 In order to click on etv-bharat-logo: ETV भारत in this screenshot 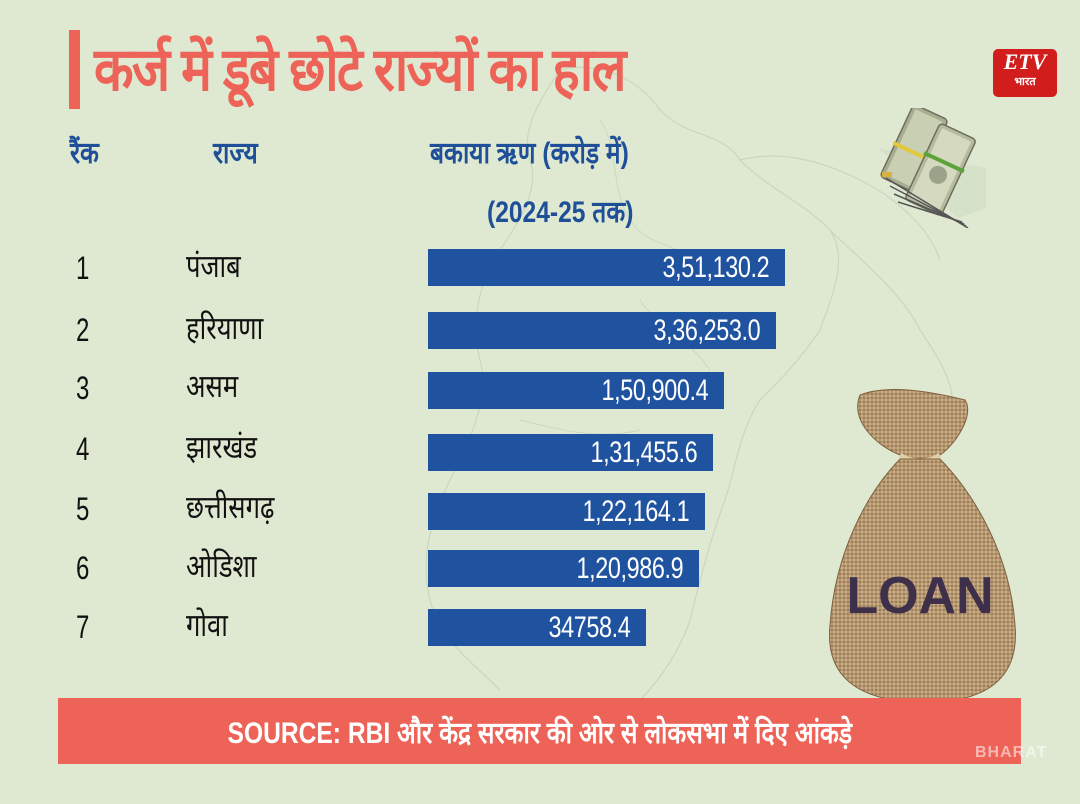, I will do `click(1025, 73)`.